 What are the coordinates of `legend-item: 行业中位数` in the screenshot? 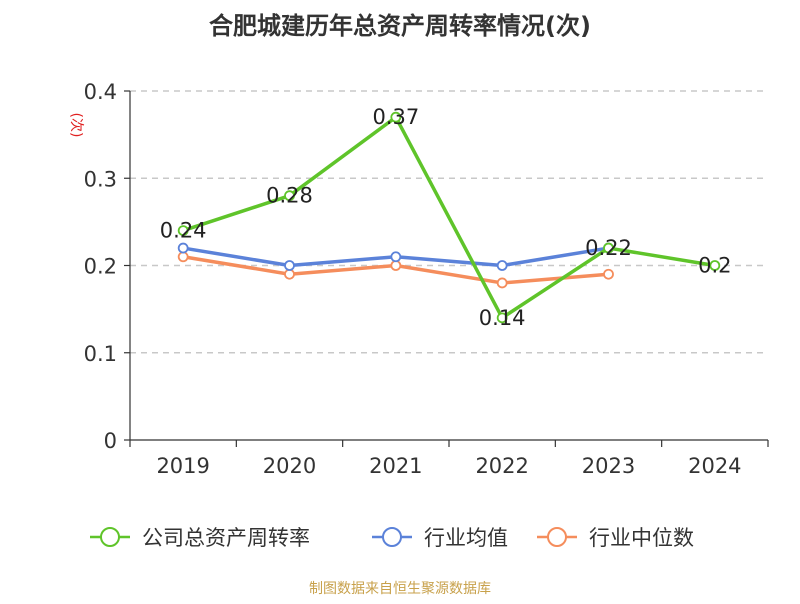 It's located at (615, 538).